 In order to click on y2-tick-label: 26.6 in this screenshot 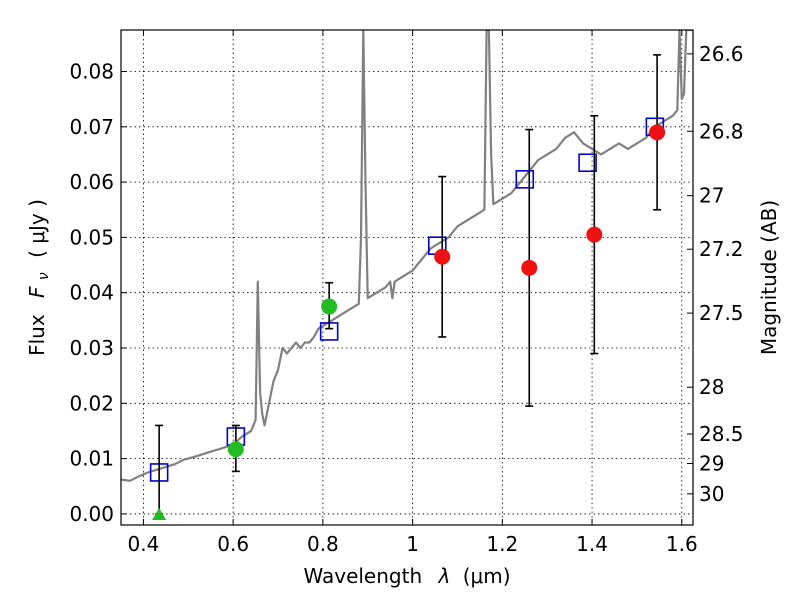, I will do `click(721, 54)`.